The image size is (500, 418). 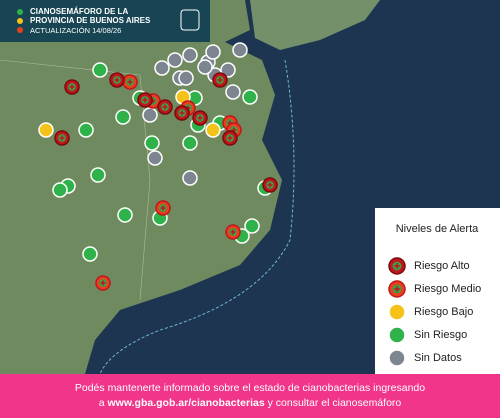 I want to click on legend-label: Riesgo Bajo, so click(x=443, y=312).